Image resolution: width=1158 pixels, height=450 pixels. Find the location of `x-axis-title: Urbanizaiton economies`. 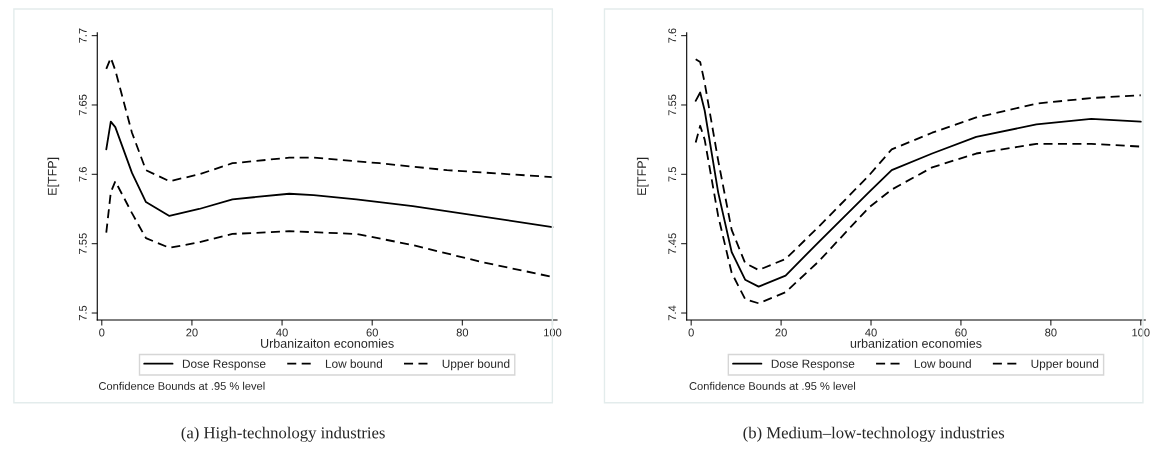

x-axis-title: Urbanizaiton economies is located at coordinates (327, 343).